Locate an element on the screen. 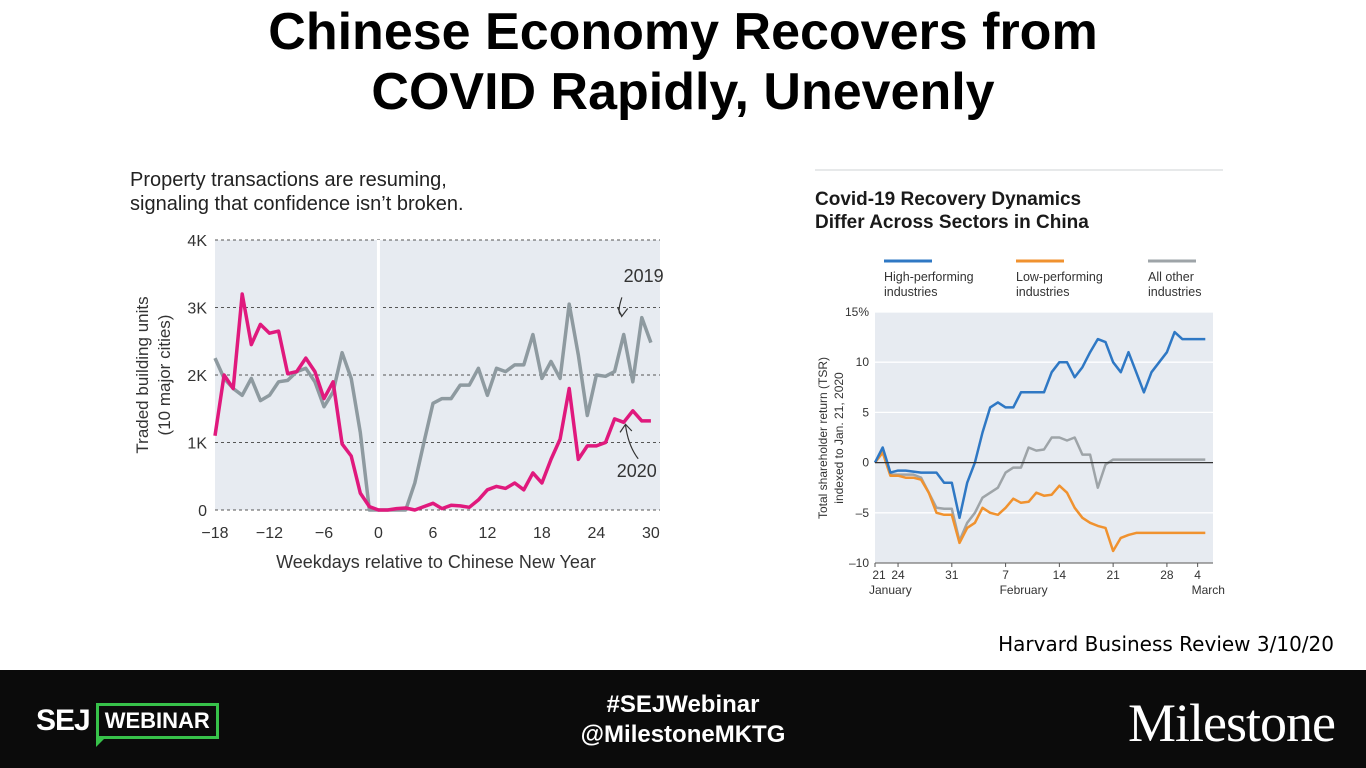 The width and height of the screenshot is (1366, 768). chart-left-x-tick-label: −6 is located at coordinates (324, 533).